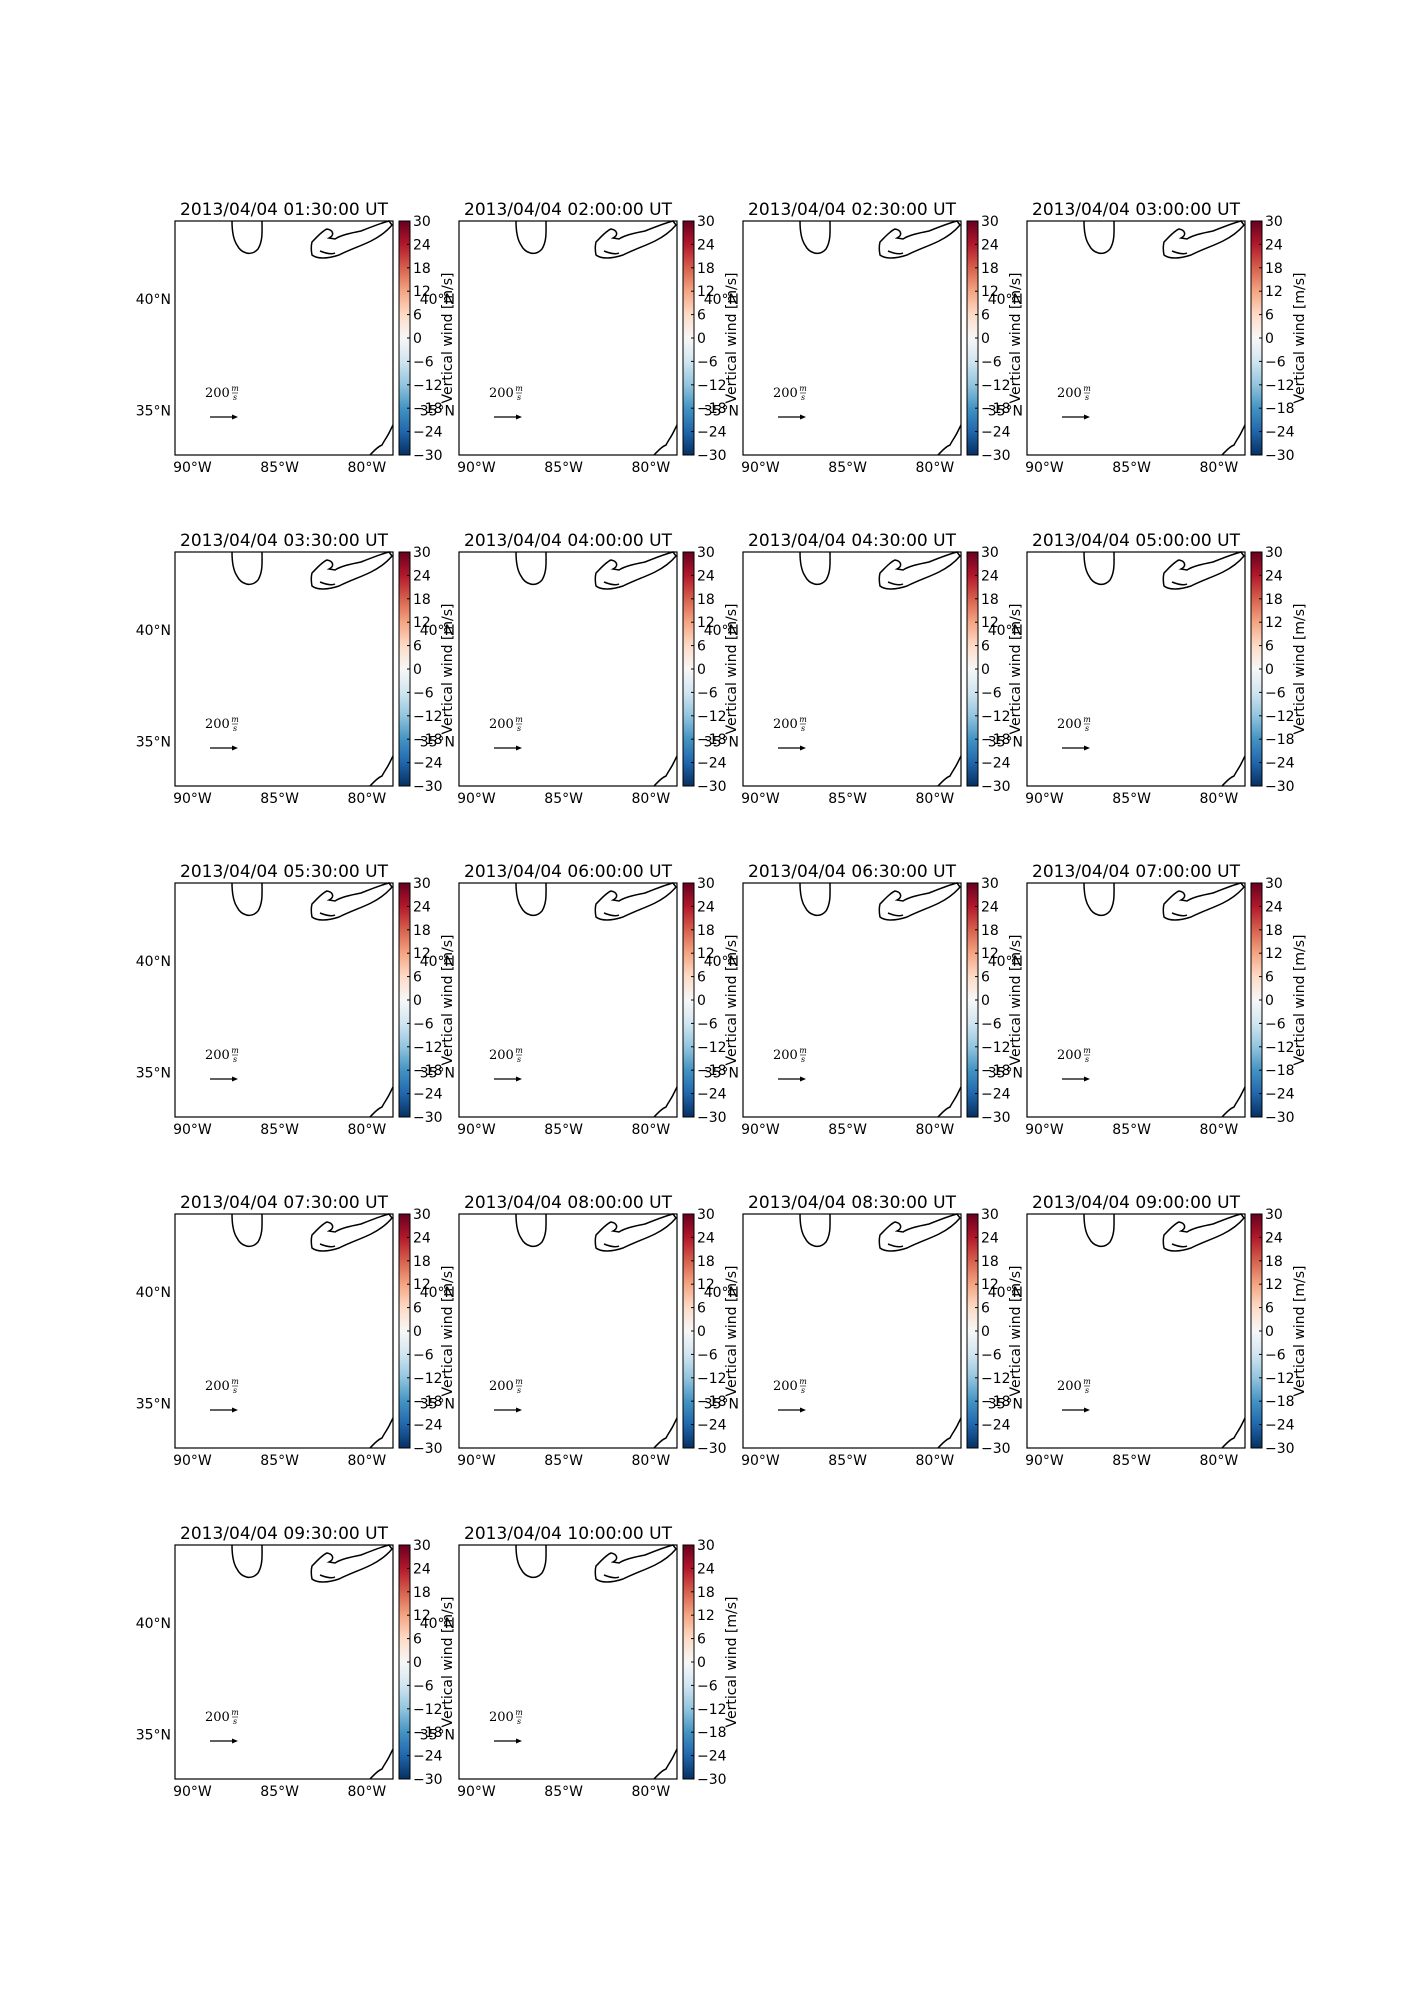  What do you see at coordinates (284, 541) in the screenshot?
I see `panel-title: 2013/04/04 03:30:00 UT` at bounding box center [284, 541].